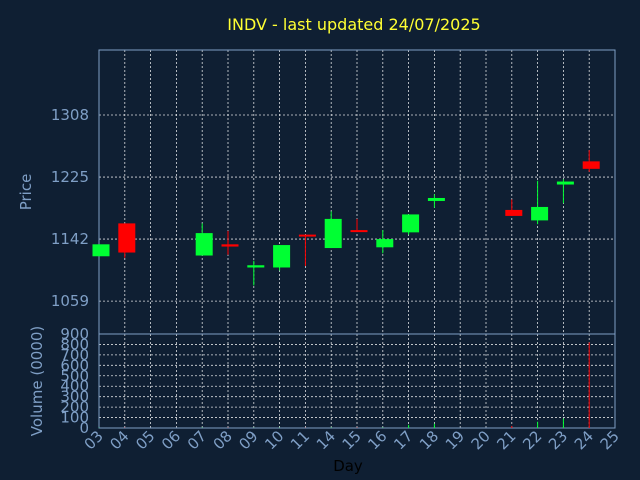 This screenshot has height=480, width=640. What do you see at coordinates (74, 376) in the screenshot?
I see `volume-y-tick-label: 500` at bounding box center [74, 376].